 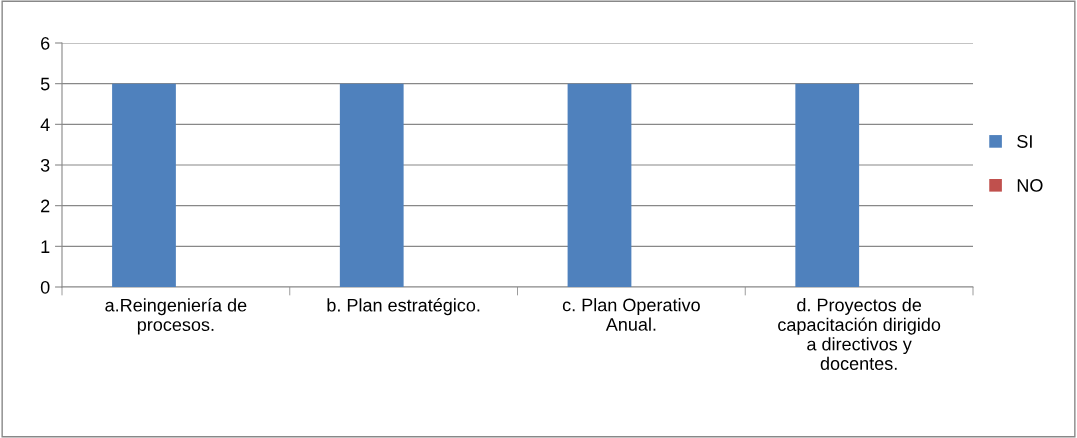 What do you see at coordinates (45, 287) in the screenshot?
I see `y-tick-label: 0` at bounding box center [45, 287].